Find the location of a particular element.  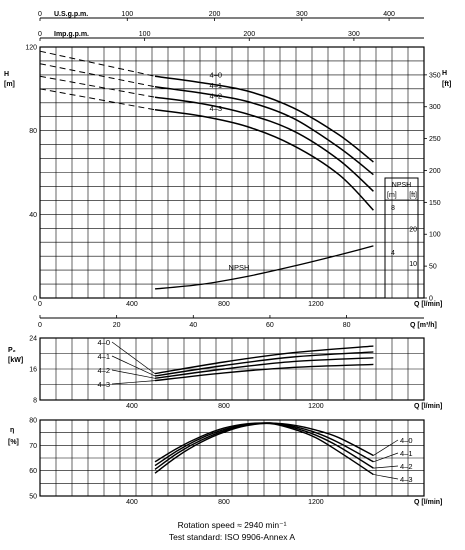

footer-test-standard: Test standard: ISO 9906-Annex A is located at coordinates (232, 537).